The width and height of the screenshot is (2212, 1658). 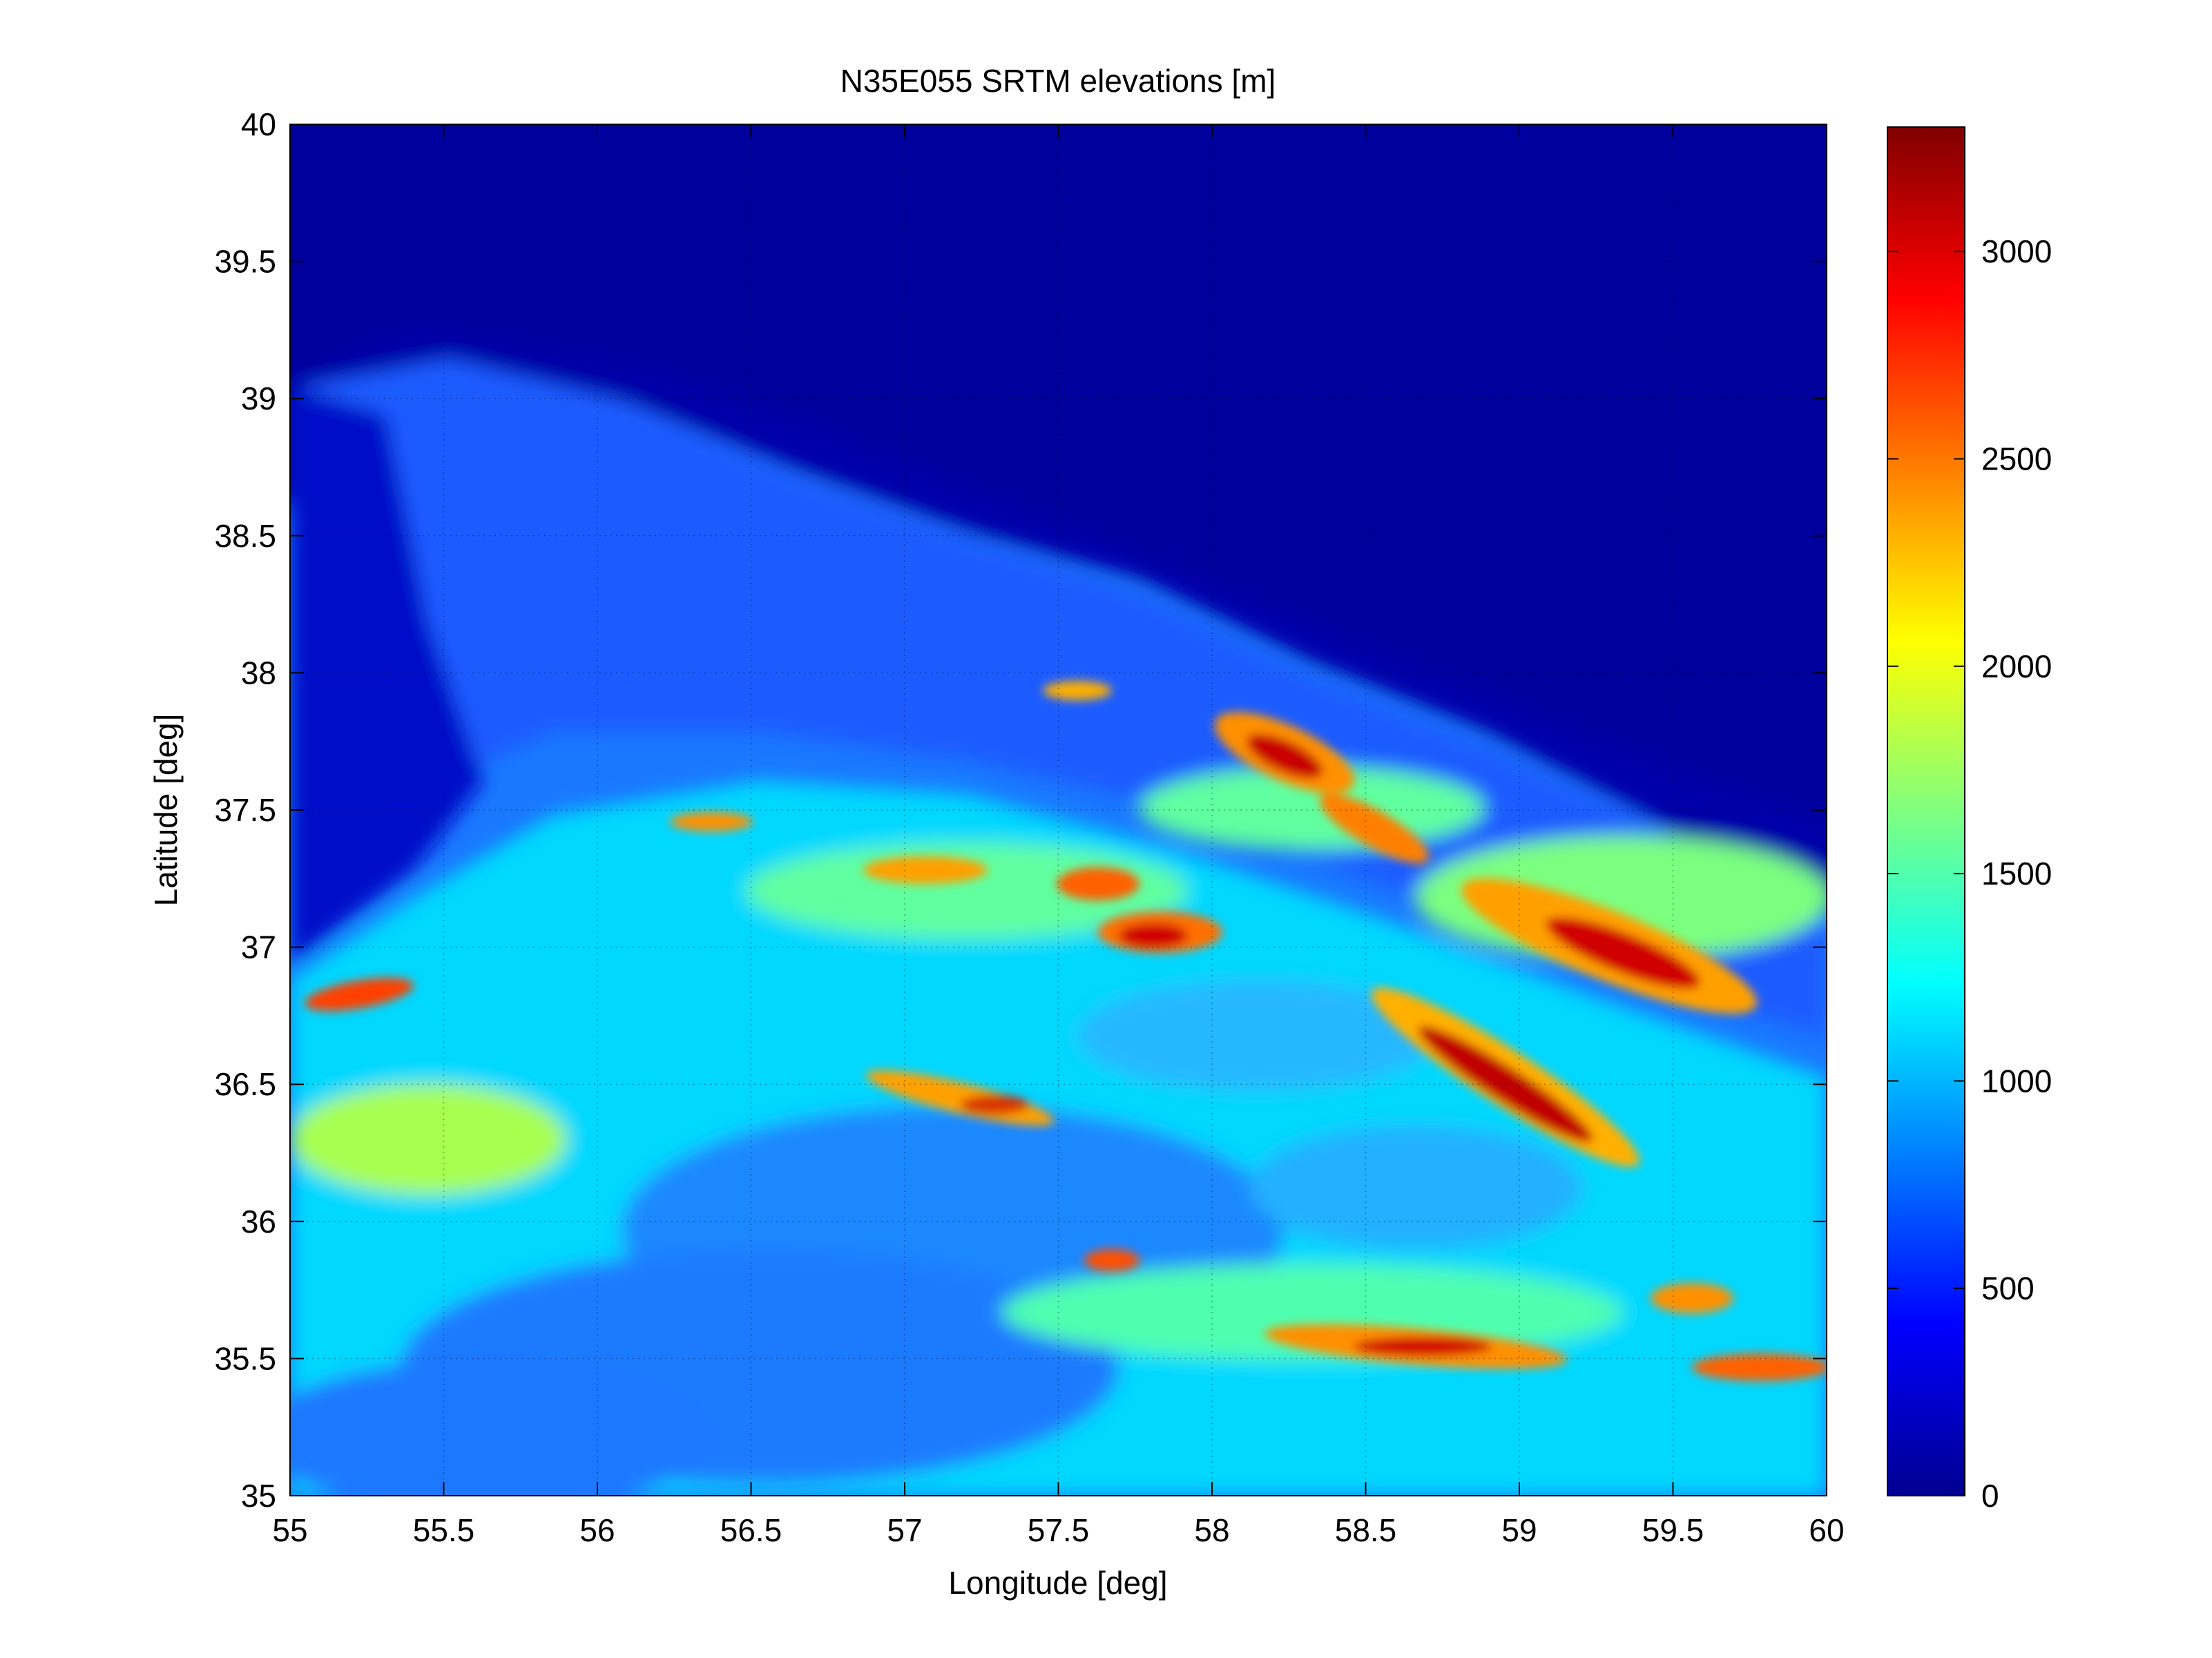 What do you see at coordinates (1366, 1530) in the screenshot?
I see `x-tick-label: 58.5` at bounding box center [1366, 1530].